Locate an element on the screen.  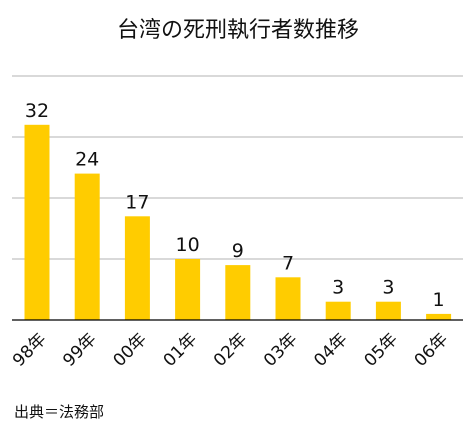
x-tick-label: 04年 is located at coordinates (330, 349).